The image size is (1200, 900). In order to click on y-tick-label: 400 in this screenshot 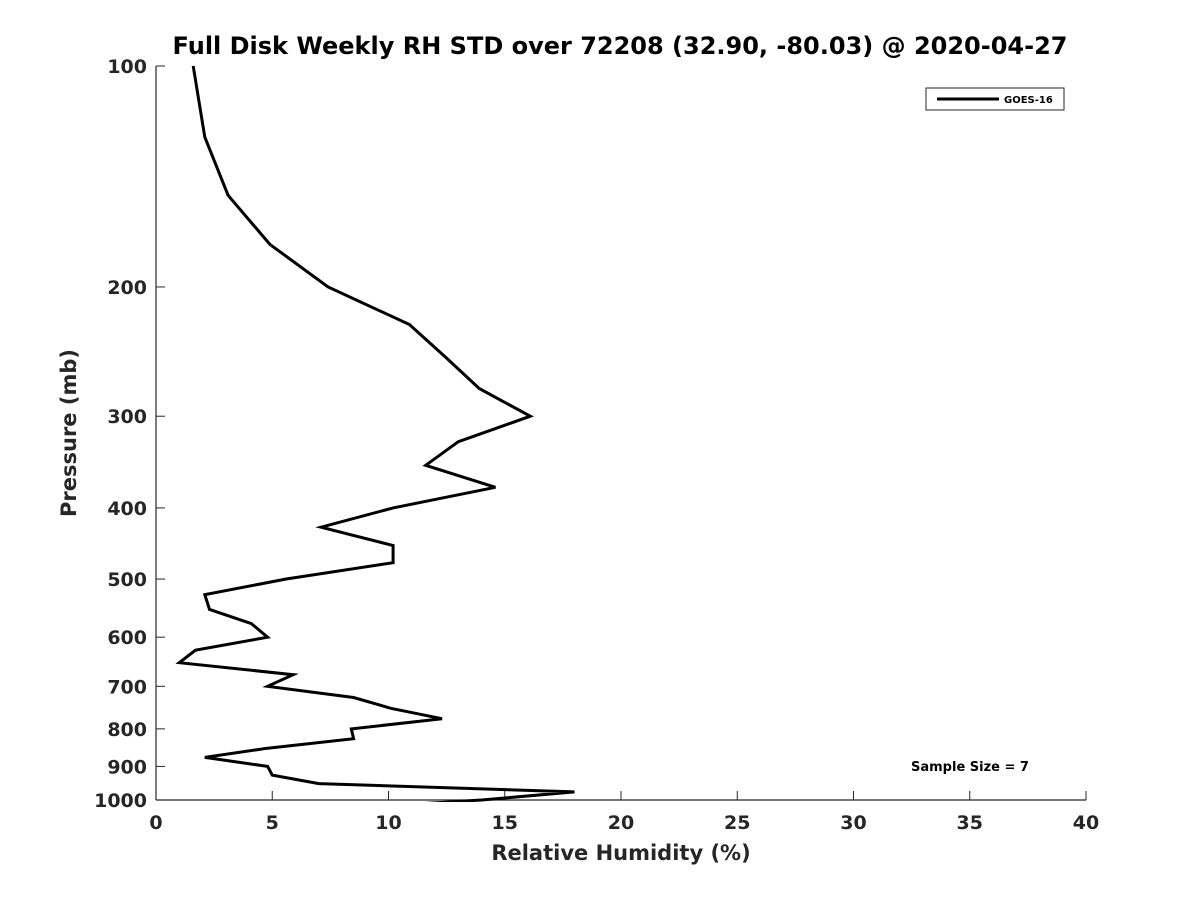, I will do `click(127, 509)`.